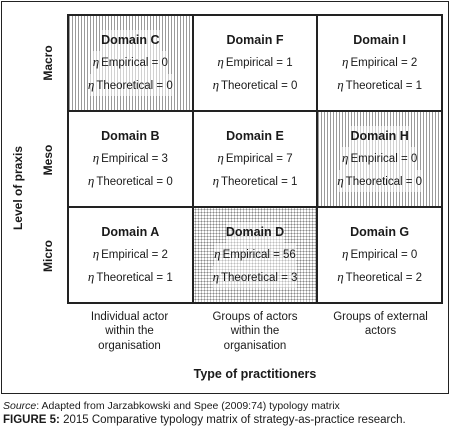 This screenshot has height=430, width=452. I want to click on empirical-value: 3, so click(164, 159).